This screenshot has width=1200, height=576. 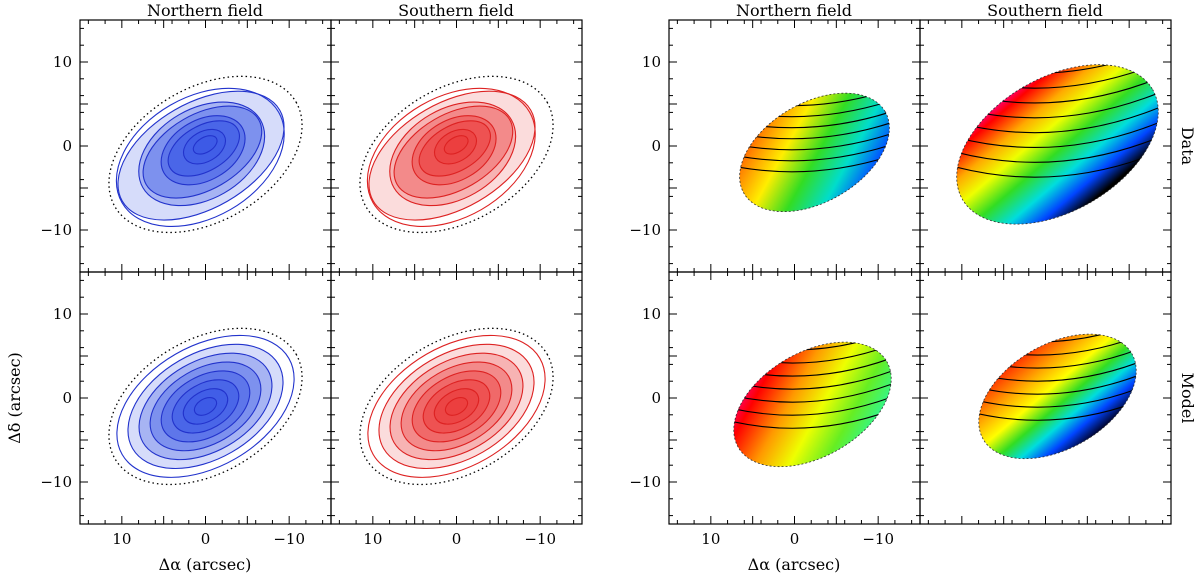 I want to click on row-label-data: Data, so click(x=1187, y=146).